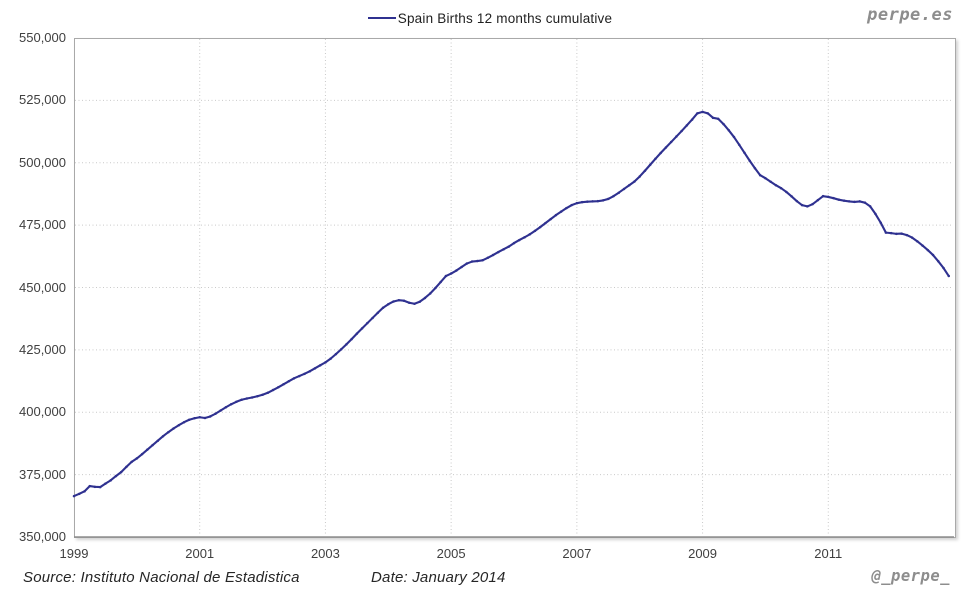 The width and height of the screenshot is (980, 600). I want to click on x-tick-label: 2005, so click(451, 553).